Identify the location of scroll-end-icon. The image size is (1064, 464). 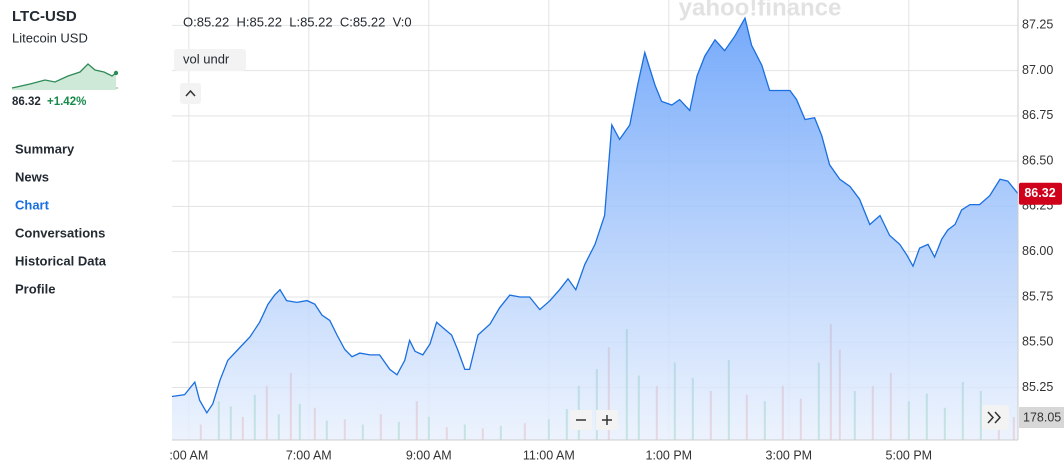
(994, 417).